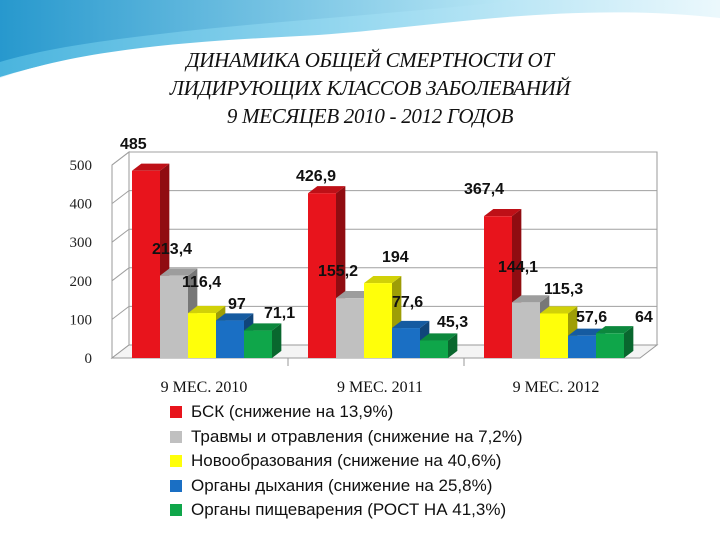  What do you see at coordinates (316, 176) in the screenshot?
I see `data-label: 426,9` at bounding box center [316, 176].